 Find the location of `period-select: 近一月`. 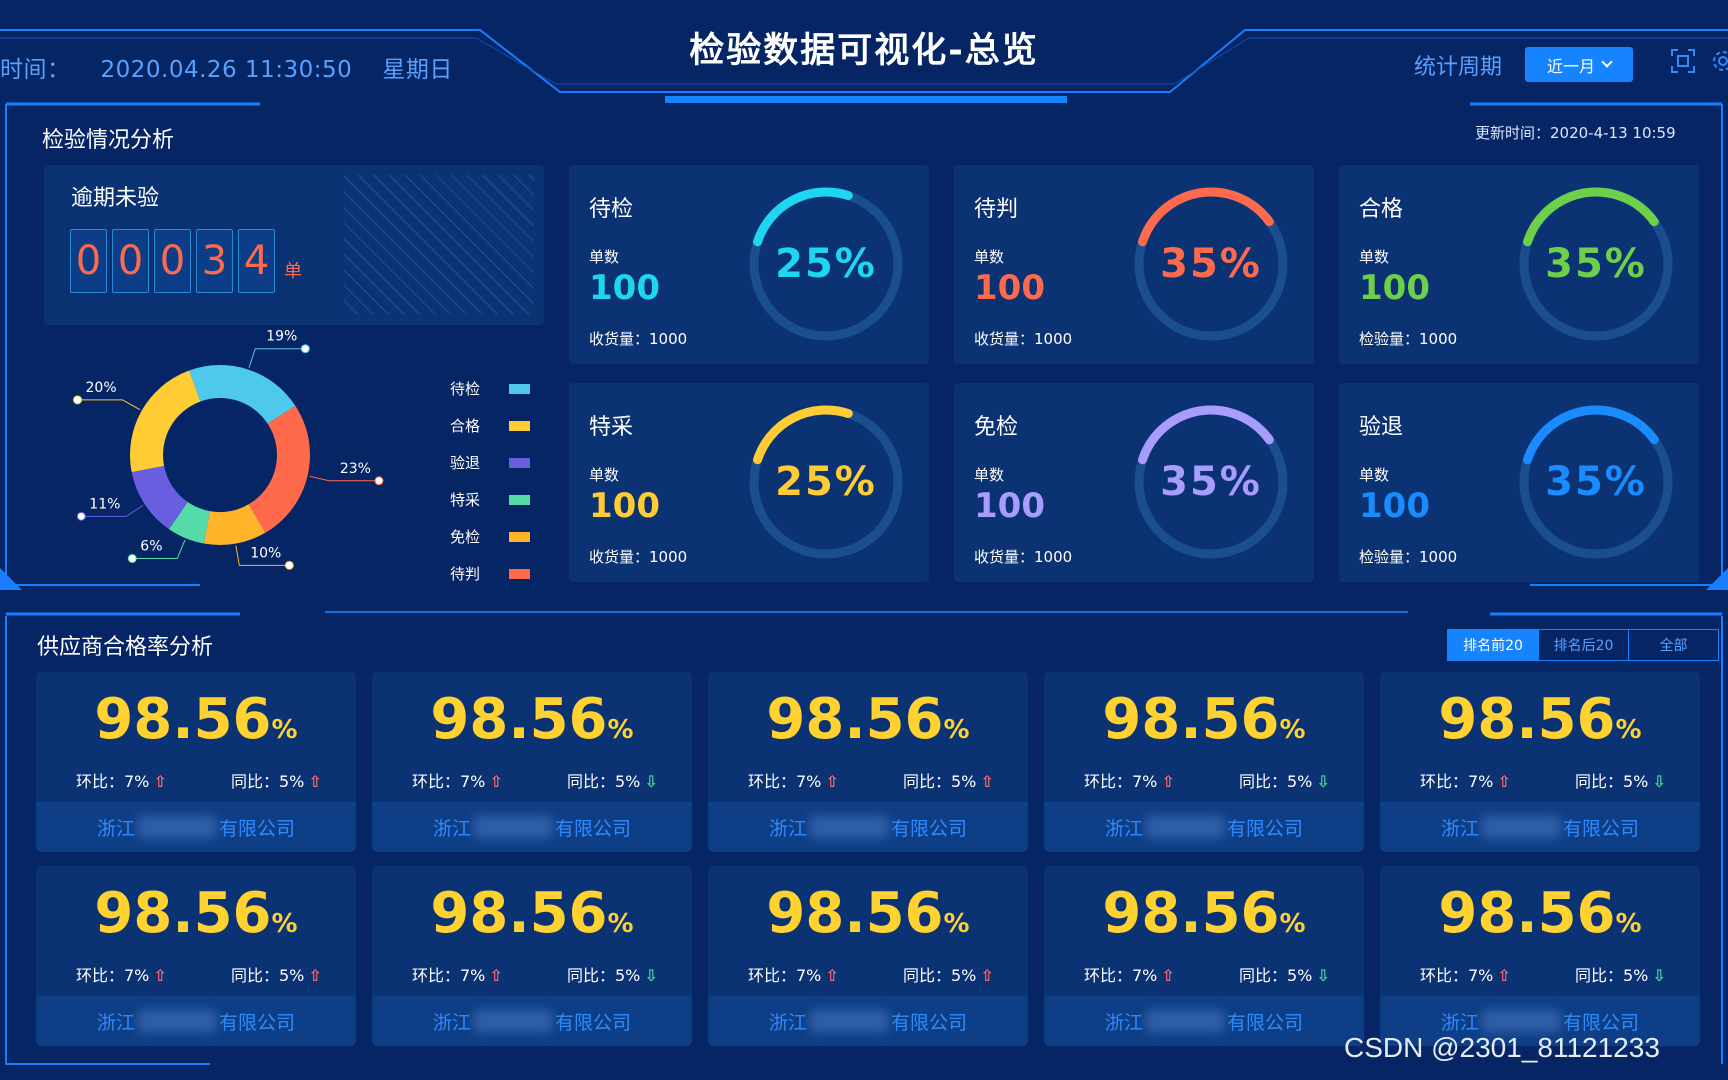

period-select: 近一月 is located at coordinates (1579, 64).